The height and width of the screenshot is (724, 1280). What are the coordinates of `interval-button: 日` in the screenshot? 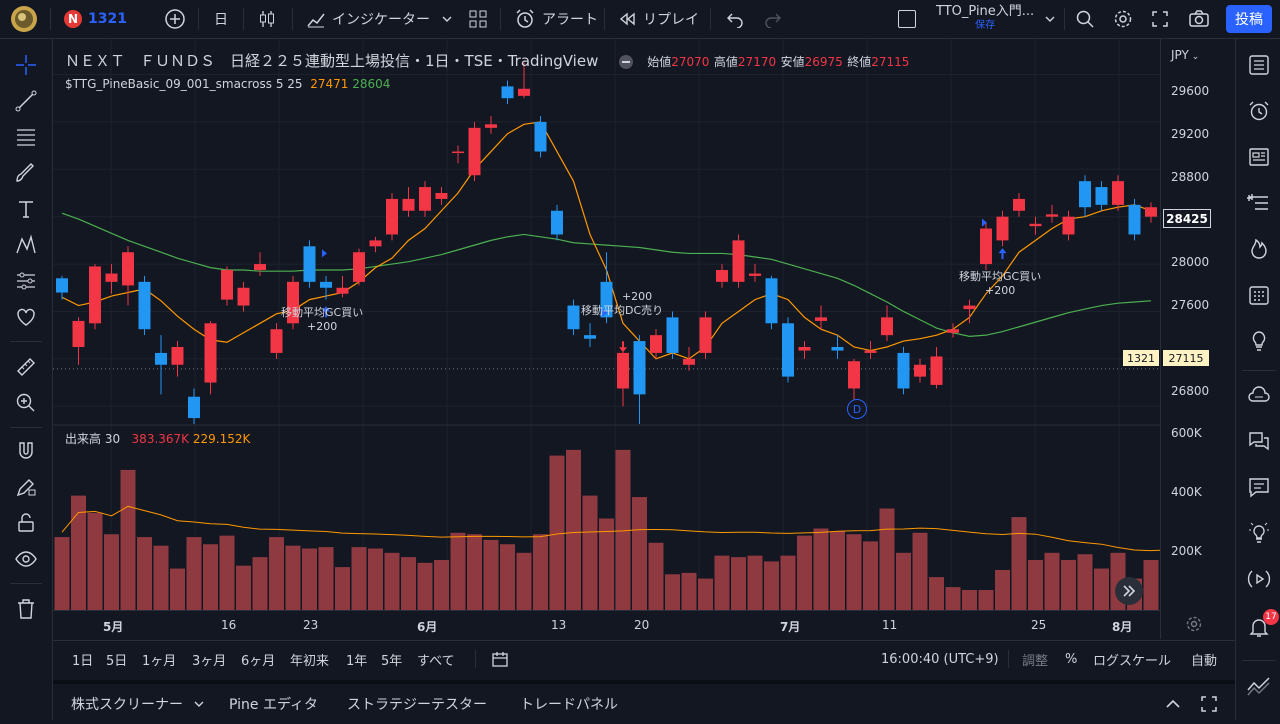 It's located at (221, 20).